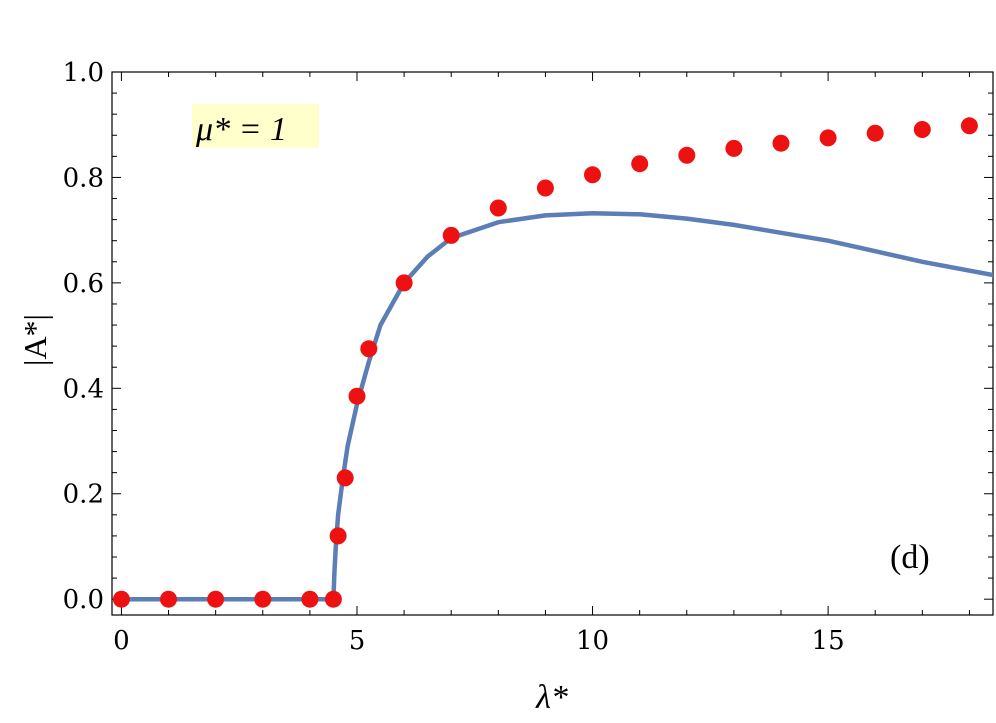 This screenshot has width=996, height=723. What do you see at coordinates (83, 178) in the screenshot?
I see `y-tick-label: 0.8` at bounding box center [83, 178].